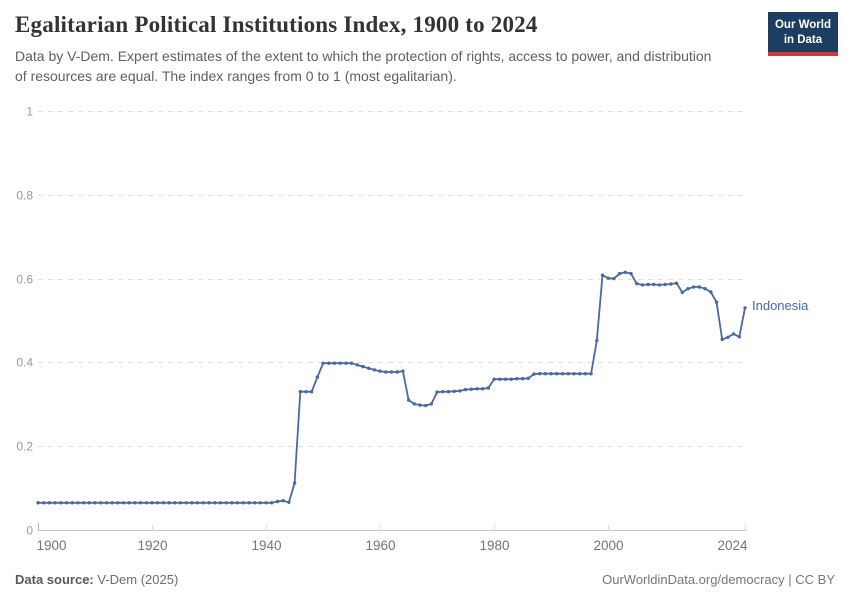  What do you see at coordinates (24, 196) in the screenshot?
I see `y-tick-label: 0.8` at bounding box center [24, 196].